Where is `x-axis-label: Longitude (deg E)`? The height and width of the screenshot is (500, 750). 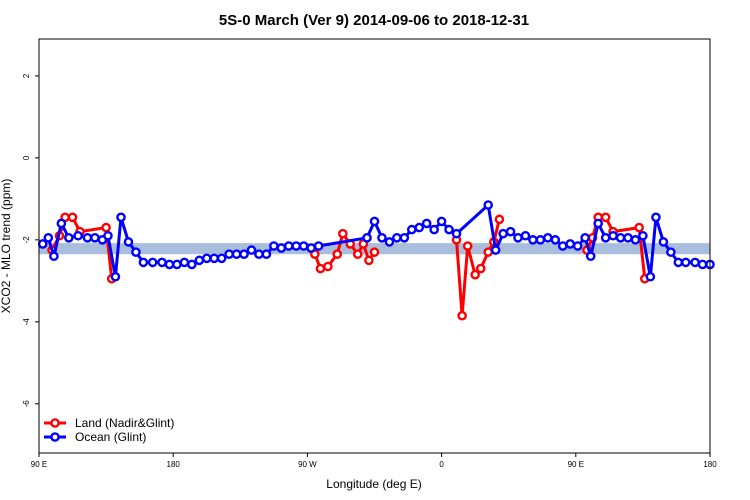 x-axis-label: Longitude (deg E) is located at coordinates (373, 484).